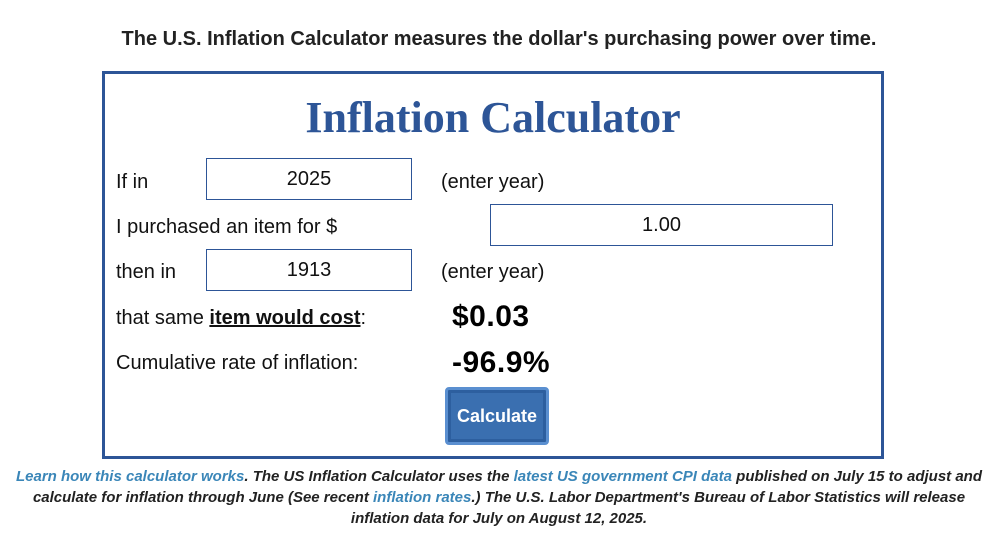  I want to click on inflation-rate-label: Cumulative rate of inflation:, so click(237, 363).